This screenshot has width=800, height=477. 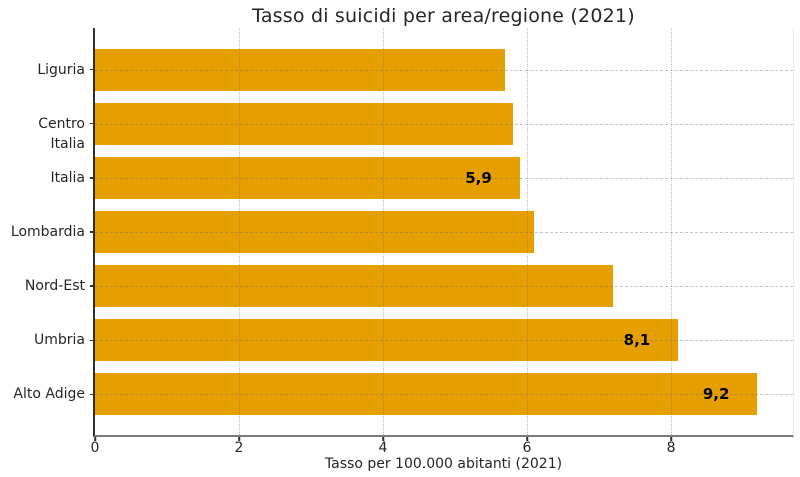 I want to click on y-tick-label: Lombardia, so click(x=47, y=231).